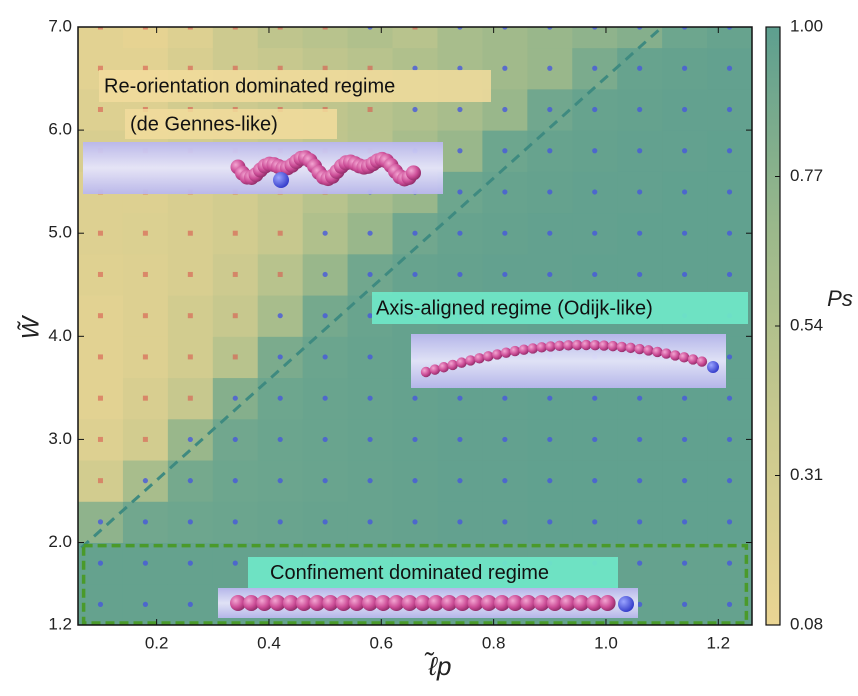 Image resolution: width=858 pixels, height=696 pixels. Describe the element at coordinates (806, 175) in the screenshot. I see `colorbar-tick-label: 0.77` at that location.